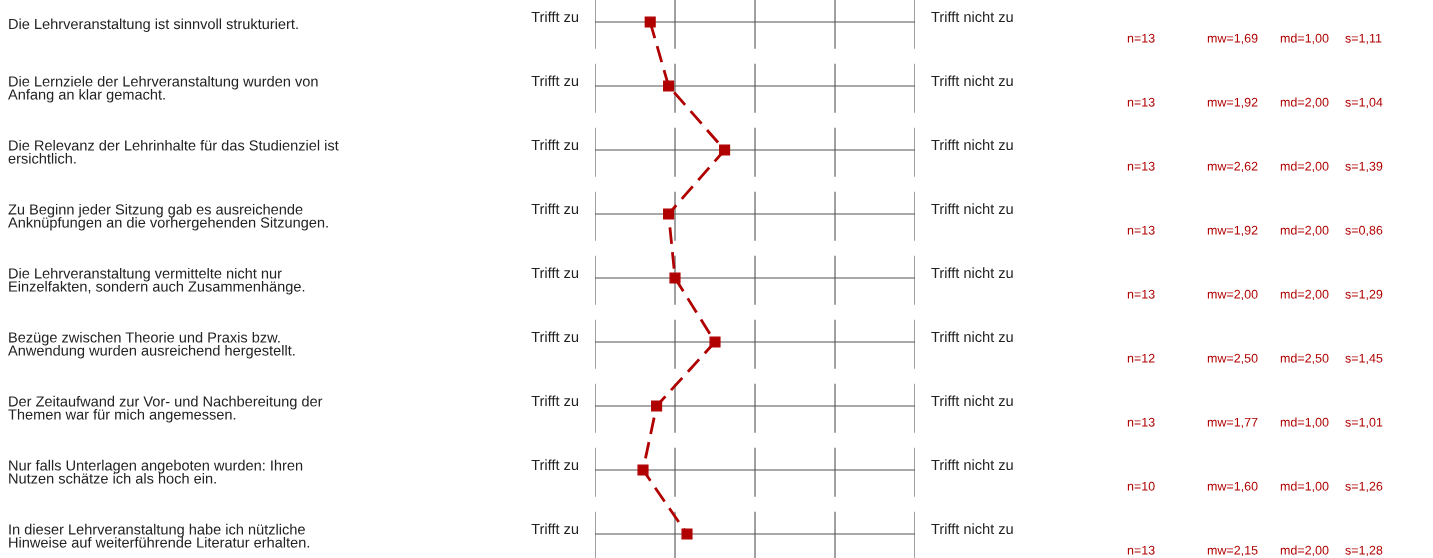 The width and height of the screenshot is (1433, 558). What do you see at coordinates (1364, 231) in the screenshot?
I see `text: s=0,86` at bounding box center [1364, 231].